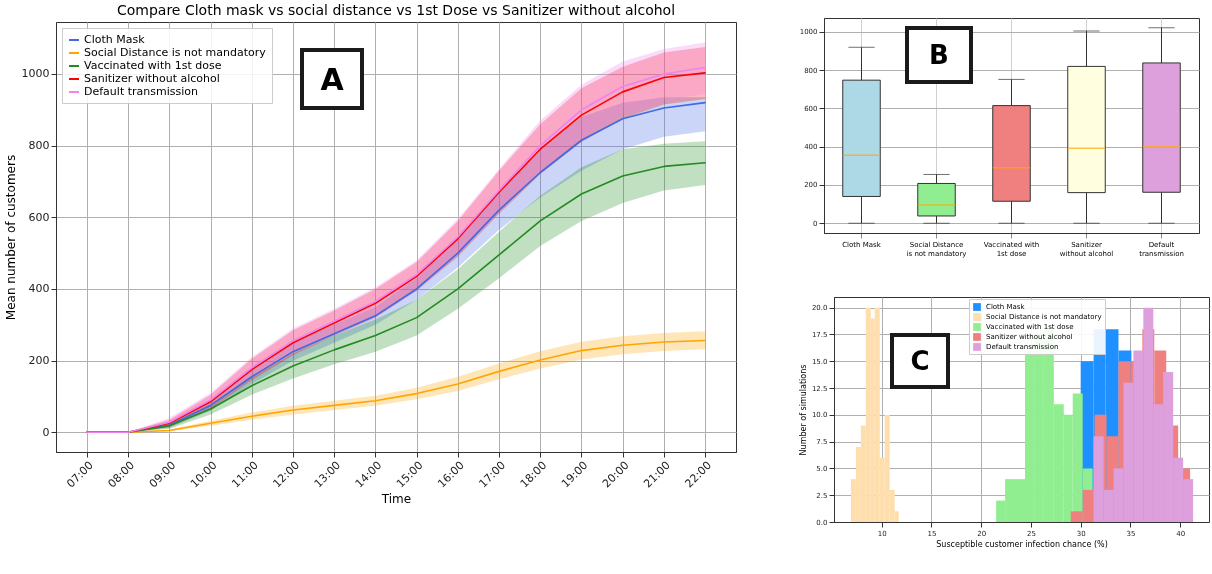  I want to click on letter-box: C, so click(920, 361).